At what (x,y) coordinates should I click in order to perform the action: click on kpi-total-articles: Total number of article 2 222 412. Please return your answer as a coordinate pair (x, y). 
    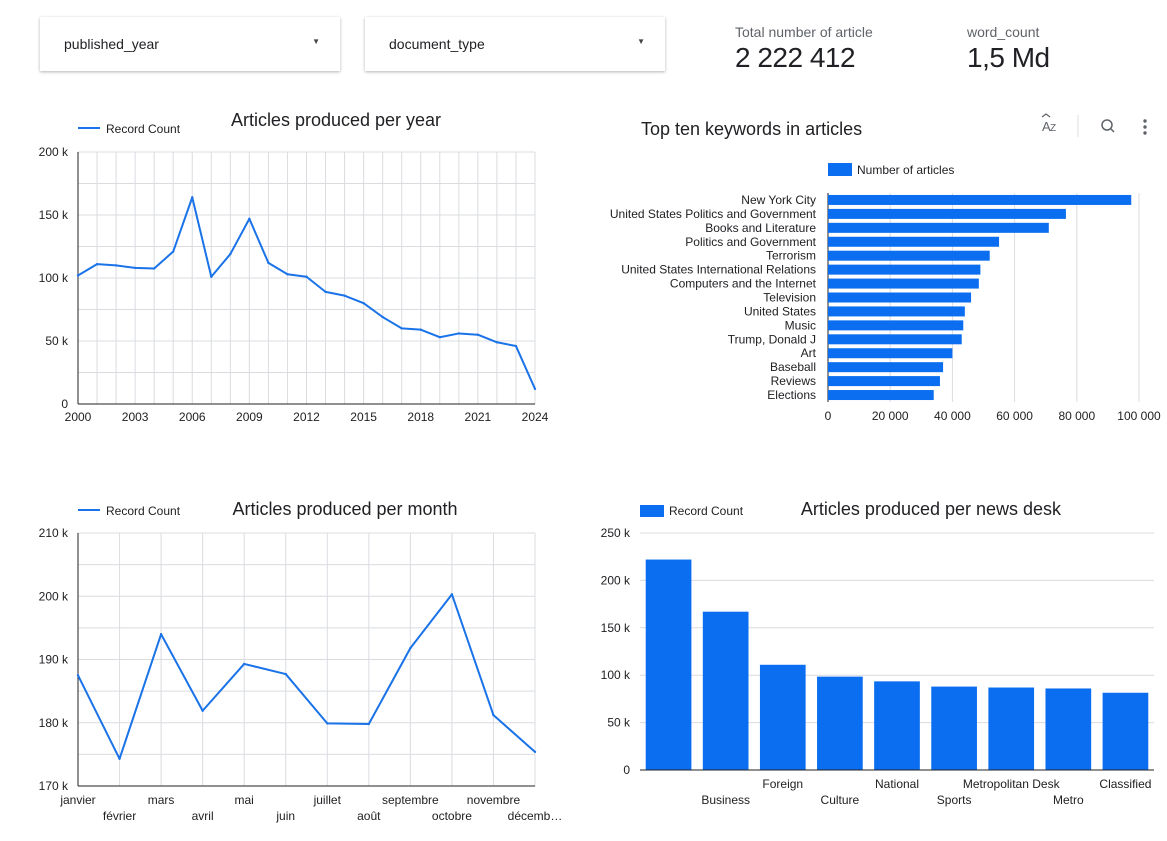
    Looking at the image, I should click on (804, 49).